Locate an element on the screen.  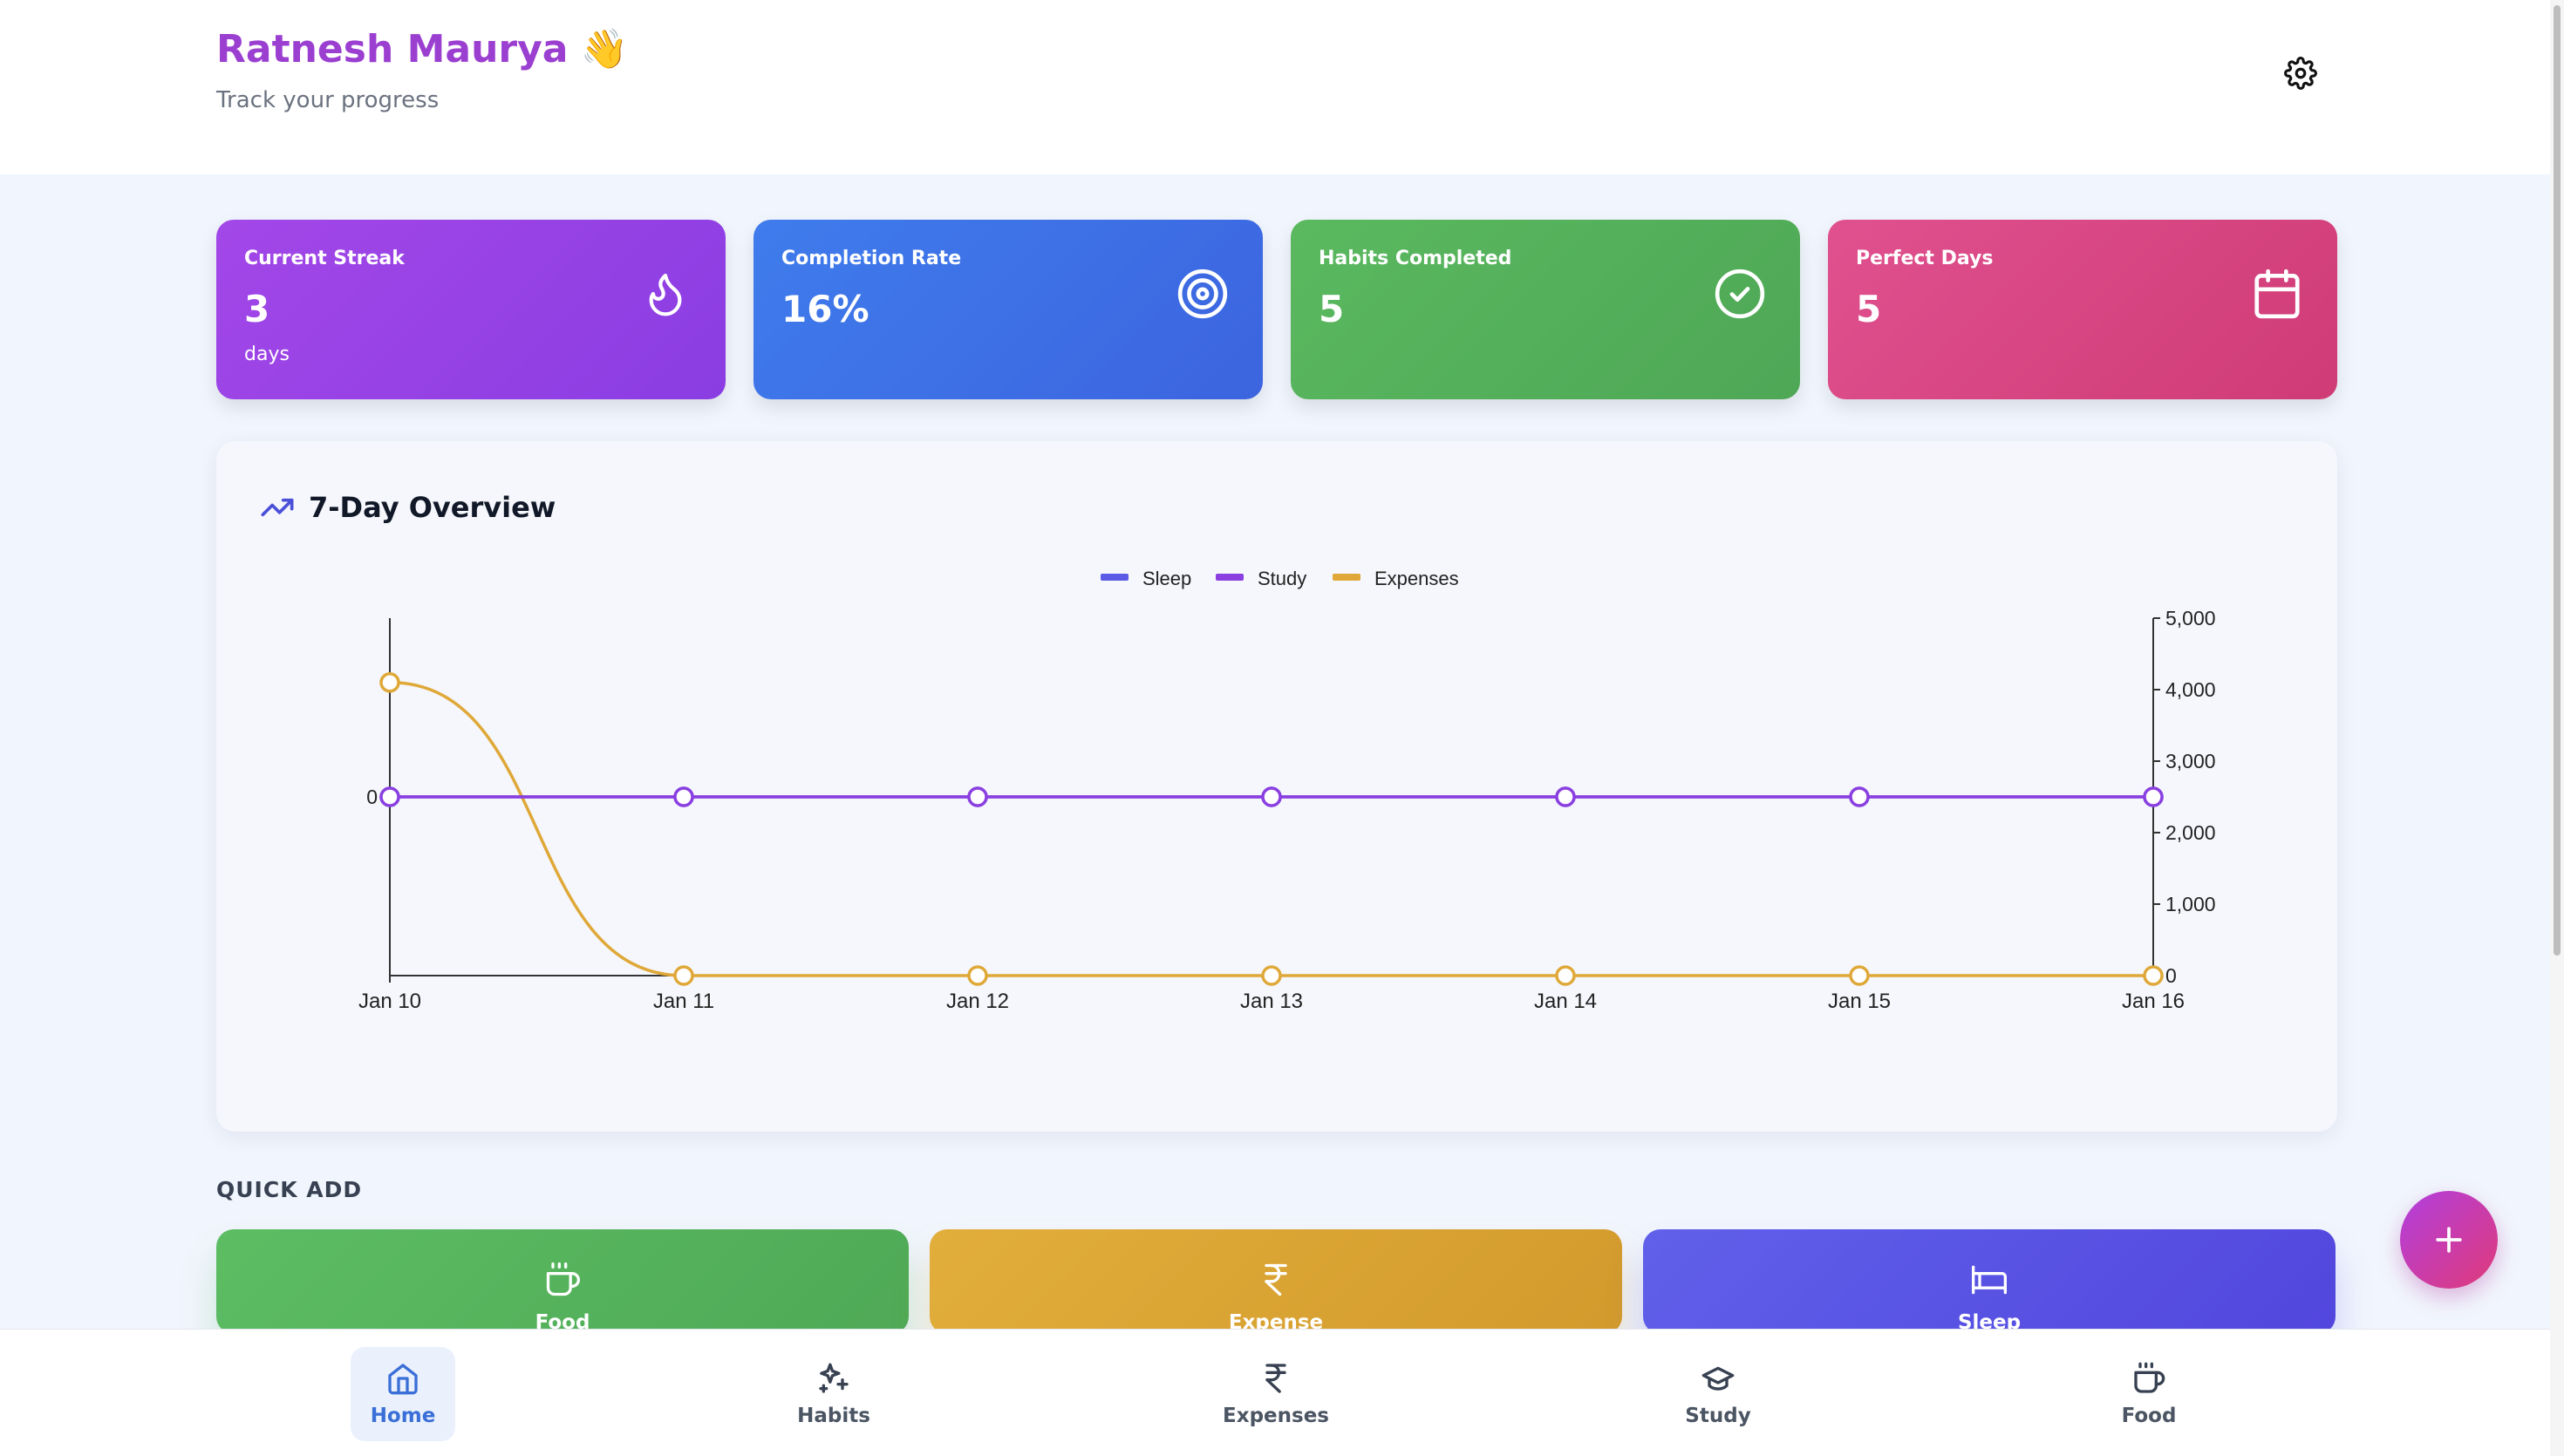
x-axis-tick-label: Jan 10 is located at coordinates (389, 1001).